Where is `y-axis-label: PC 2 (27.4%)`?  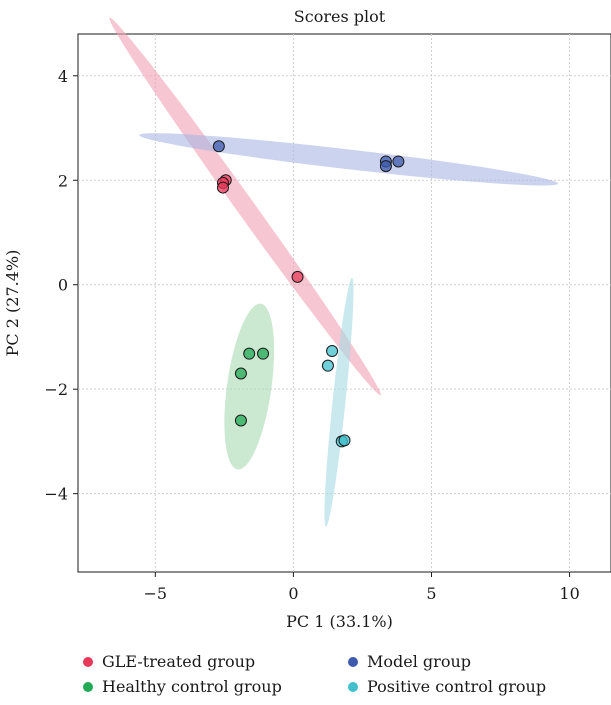 y-axis-label: PC 2 (27.4%) is located at coordinates (12, 303).